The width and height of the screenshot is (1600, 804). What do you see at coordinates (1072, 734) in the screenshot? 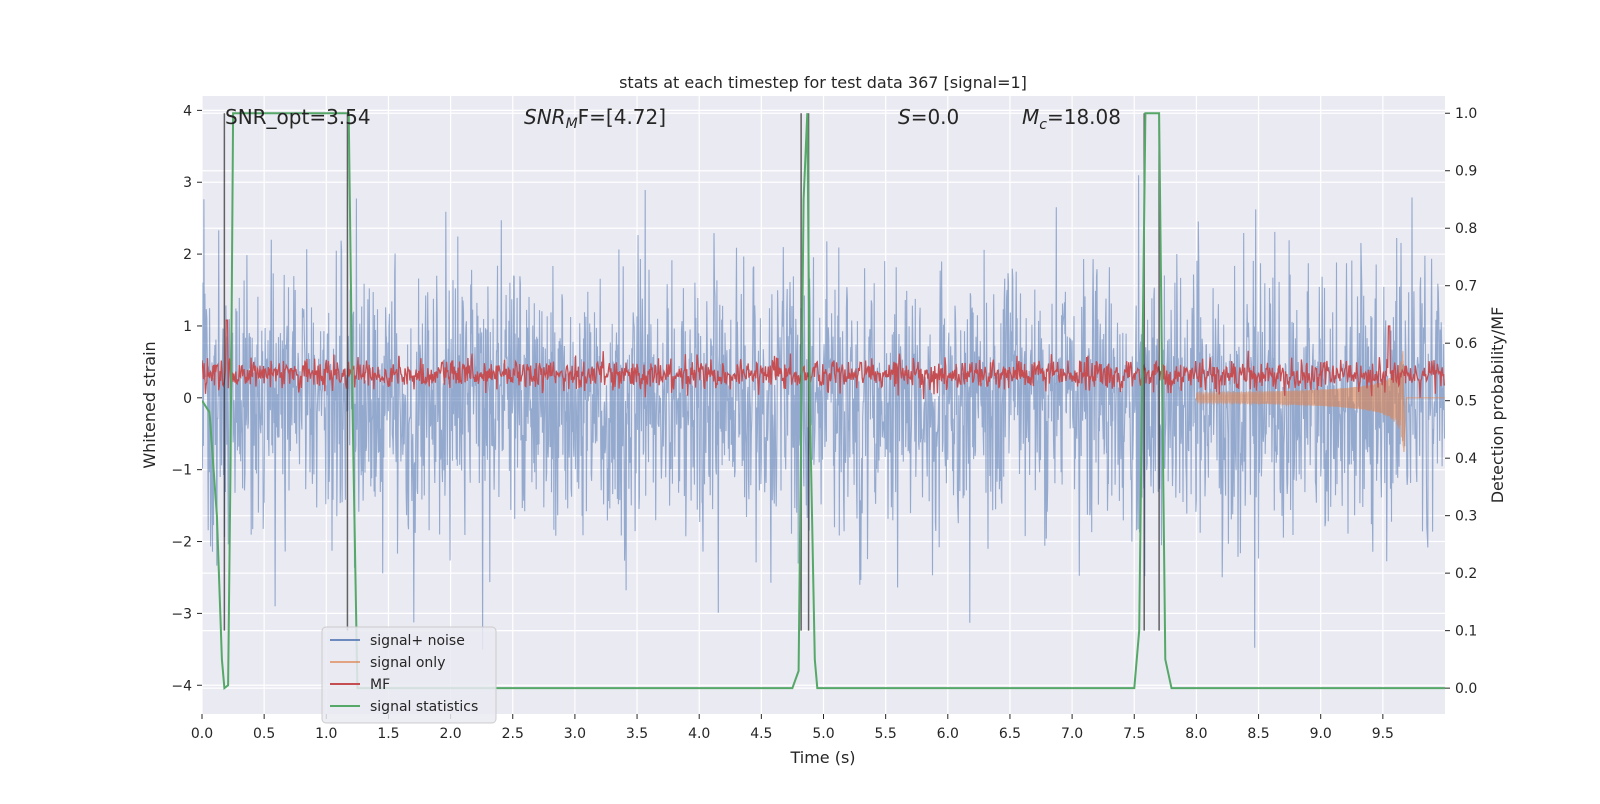
I see `x-tick-label: 7.0` at bounding box center [1072, 734].